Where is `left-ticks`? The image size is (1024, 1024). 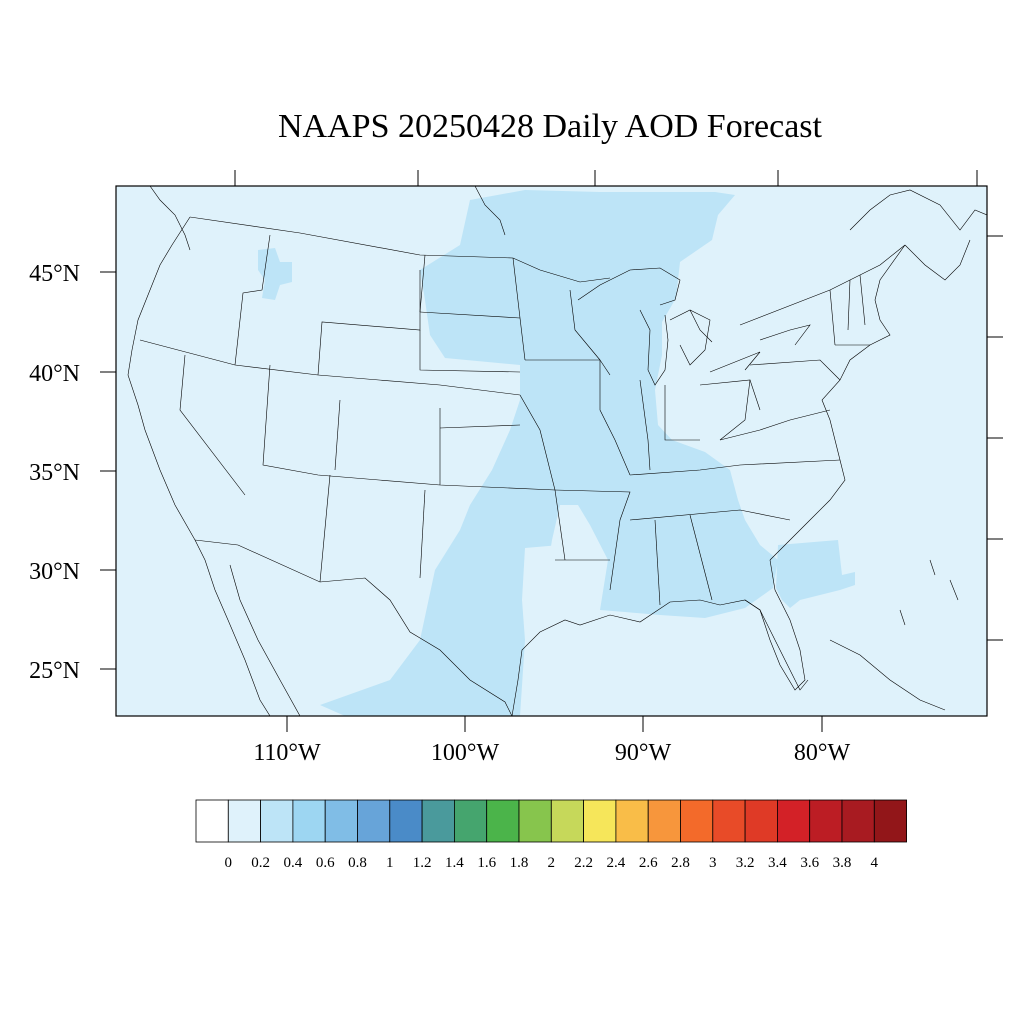
left-ticks is located at coordinates (108, 470).